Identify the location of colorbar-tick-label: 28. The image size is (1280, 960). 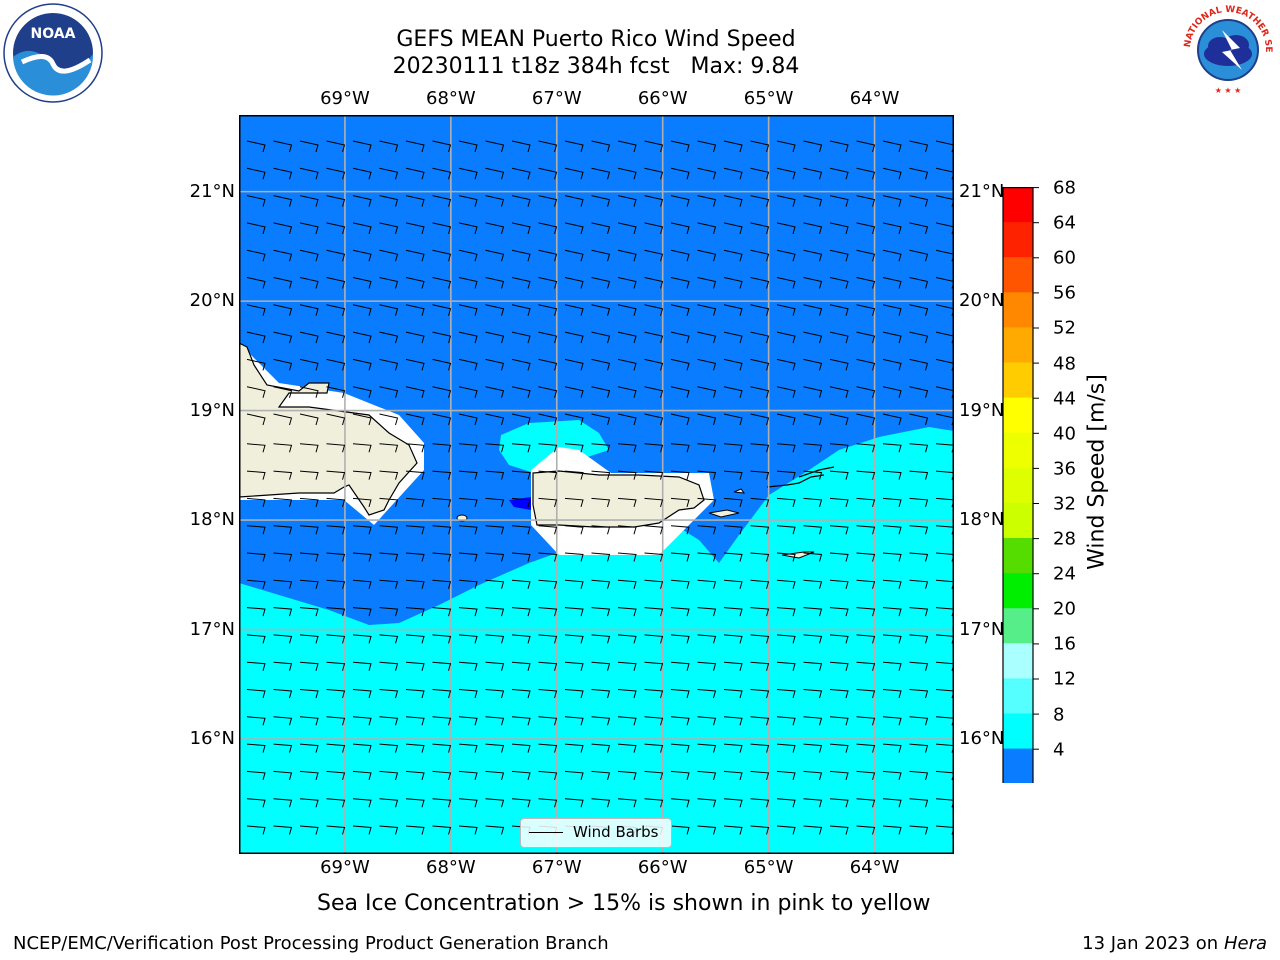
(1064, 539).